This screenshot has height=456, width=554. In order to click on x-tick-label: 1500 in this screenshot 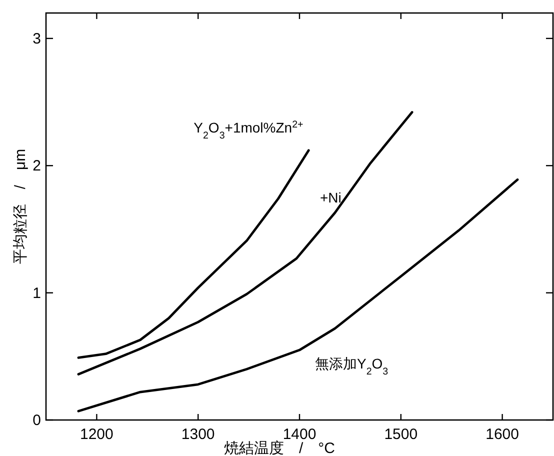, I will do `click(401, 434)`.